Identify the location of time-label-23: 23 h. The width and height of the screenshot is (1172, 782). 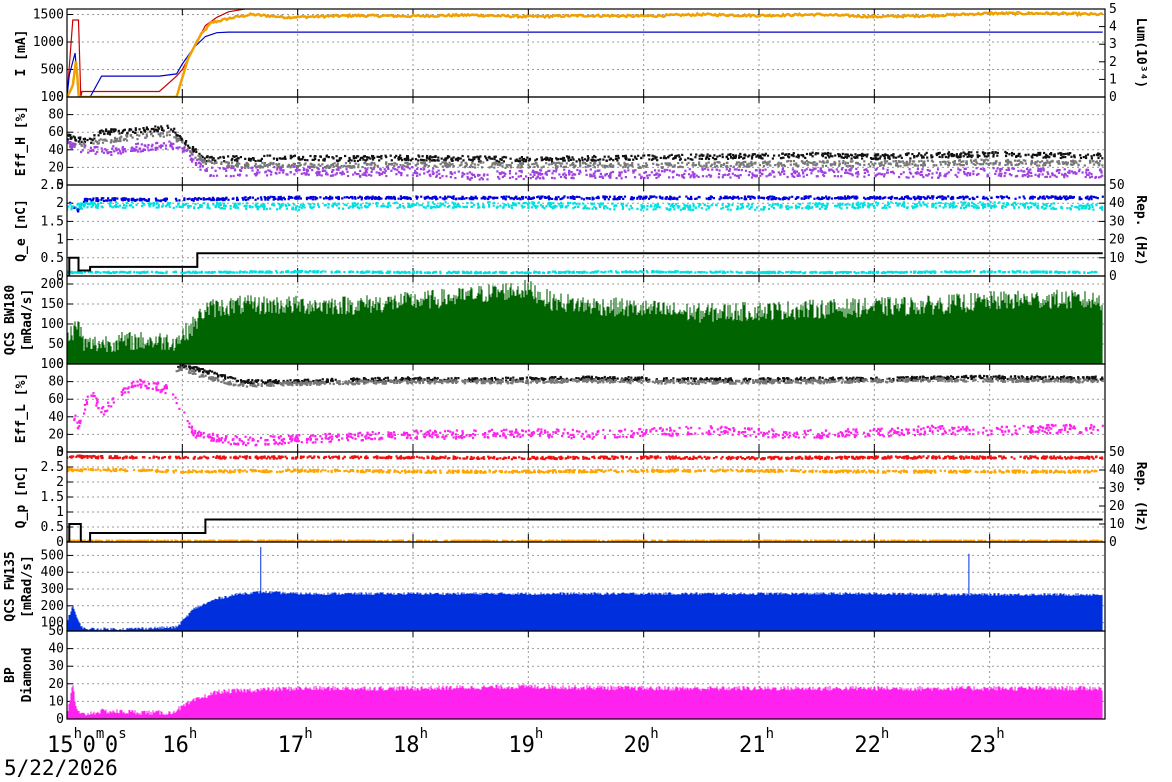
(987, 742).